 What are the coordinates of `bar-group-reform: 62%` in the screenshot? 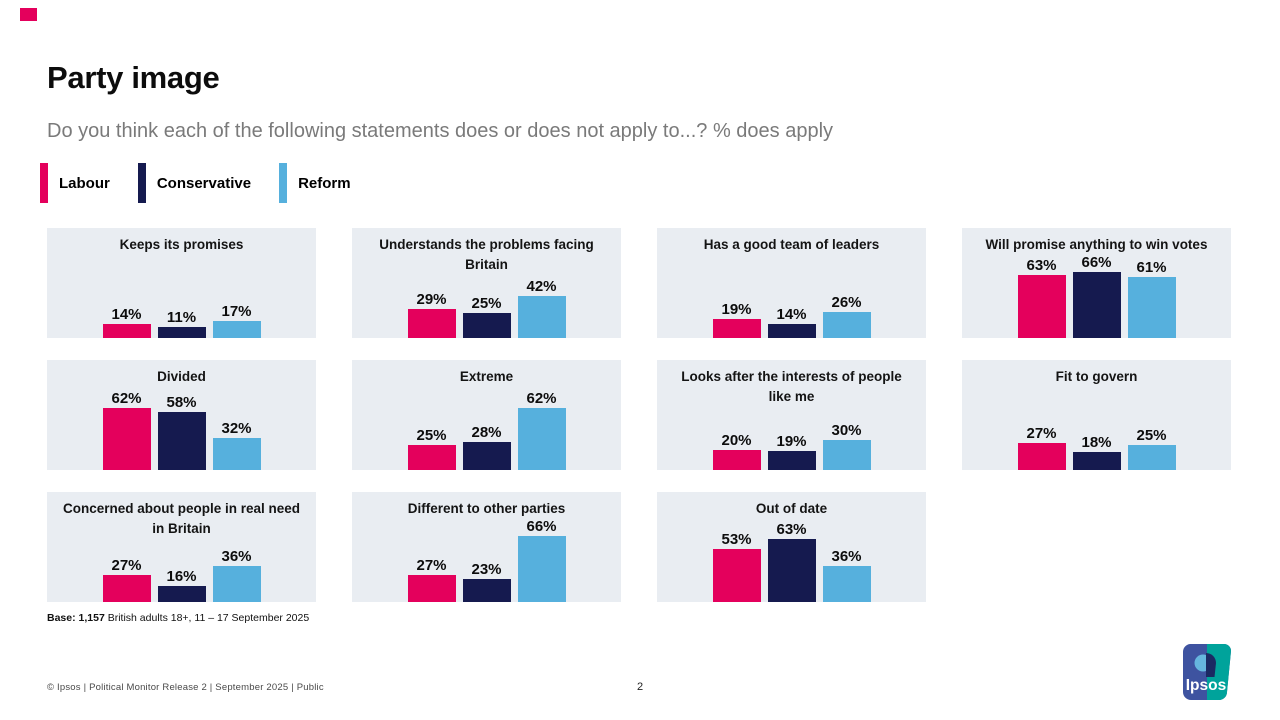 It's located at (541, 430).